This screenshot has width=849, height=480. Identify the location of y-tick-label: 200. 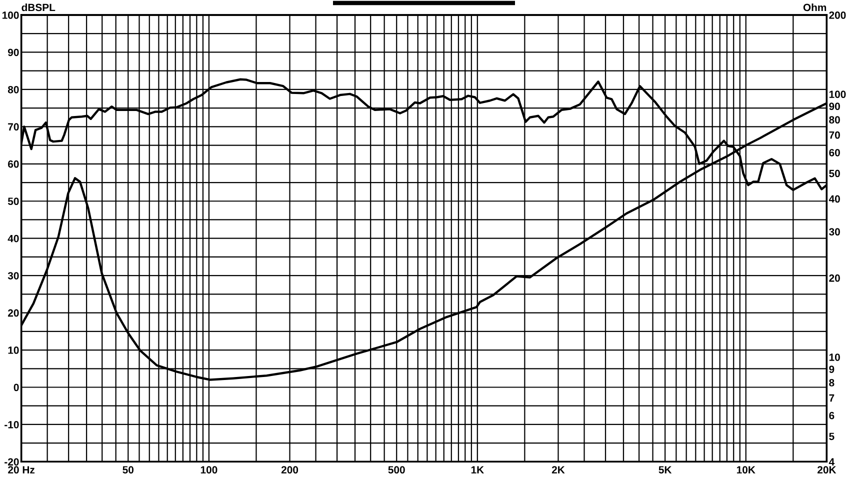
(837, 15).